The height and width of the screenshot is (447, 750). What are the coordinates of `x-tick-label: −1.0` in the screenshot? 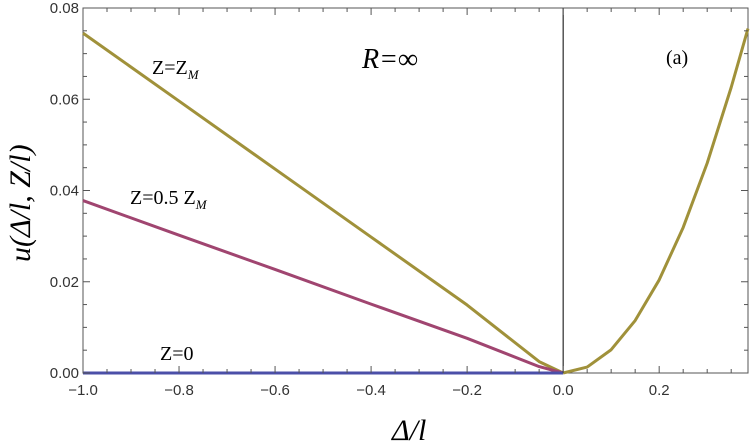 It's located at (83, 390).